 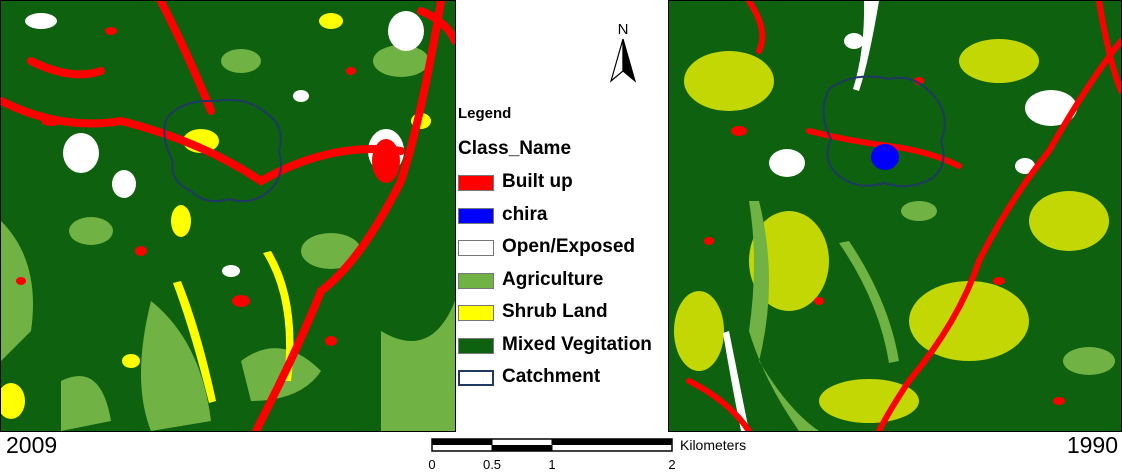 I want to click on map-year-label-1990: 1990, so click(x=1092, y=445).